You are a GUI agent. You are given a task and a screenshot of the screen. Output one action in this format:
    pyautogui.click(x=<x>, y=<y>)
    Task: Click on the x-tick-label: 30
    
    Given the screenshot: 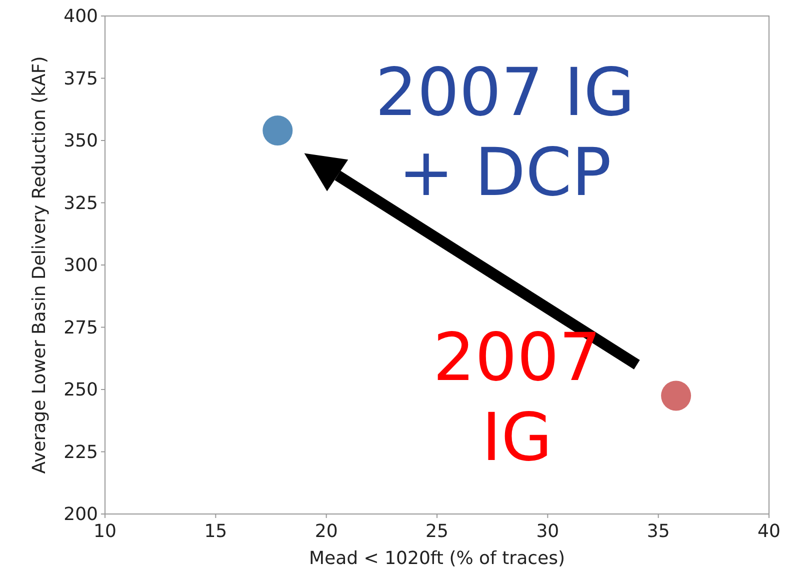 What is the action you would take?
    pyautogui.click(x=548, y=531)
    